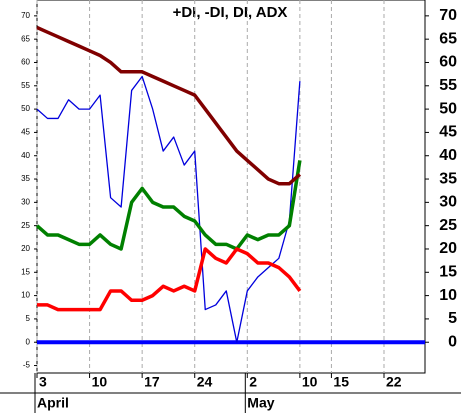  I want to click on y-tick-label: 15, so click(25, 271).